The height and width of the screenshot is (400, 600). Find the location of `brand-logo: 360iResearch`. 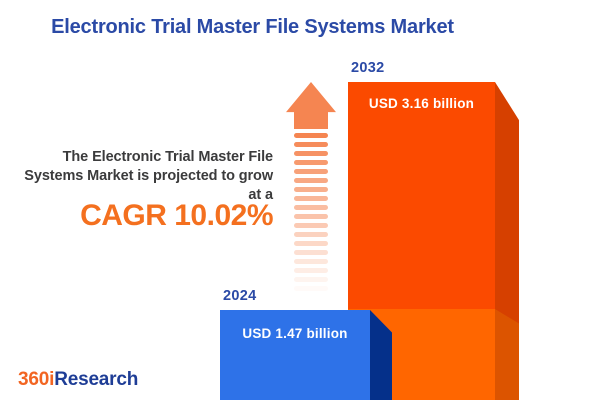

brand-logo: 360iResearch is located at coordinates (78, 380).